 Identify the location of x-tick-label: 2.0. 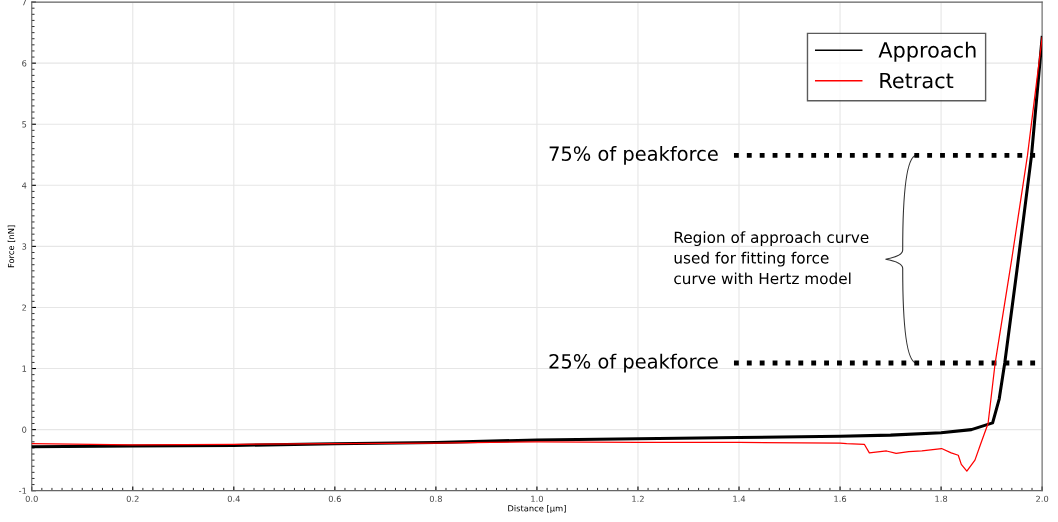
(1042, 498).